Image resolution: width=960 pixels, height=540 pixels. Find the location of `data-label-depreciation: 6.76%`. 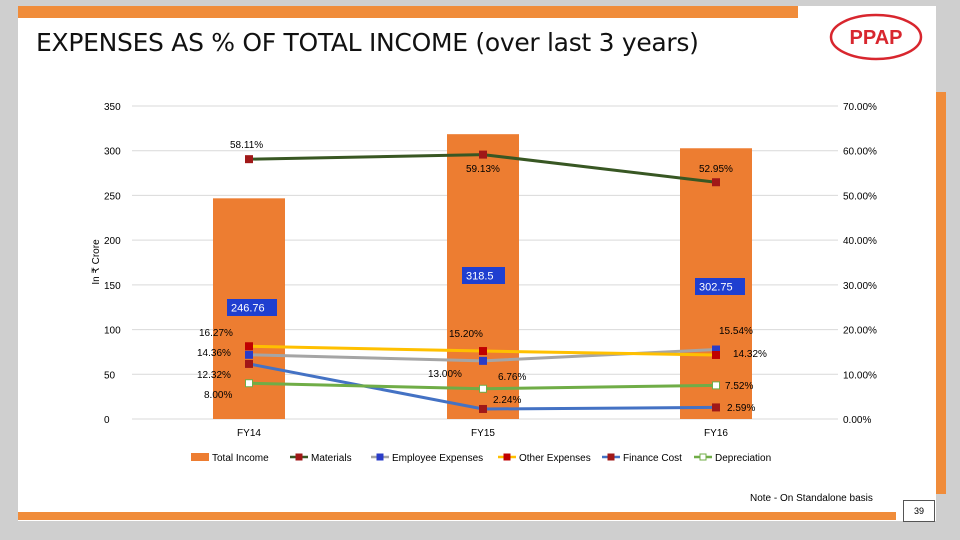

data-label-depreciation: 6.76% is located at coordinates (512, 377).